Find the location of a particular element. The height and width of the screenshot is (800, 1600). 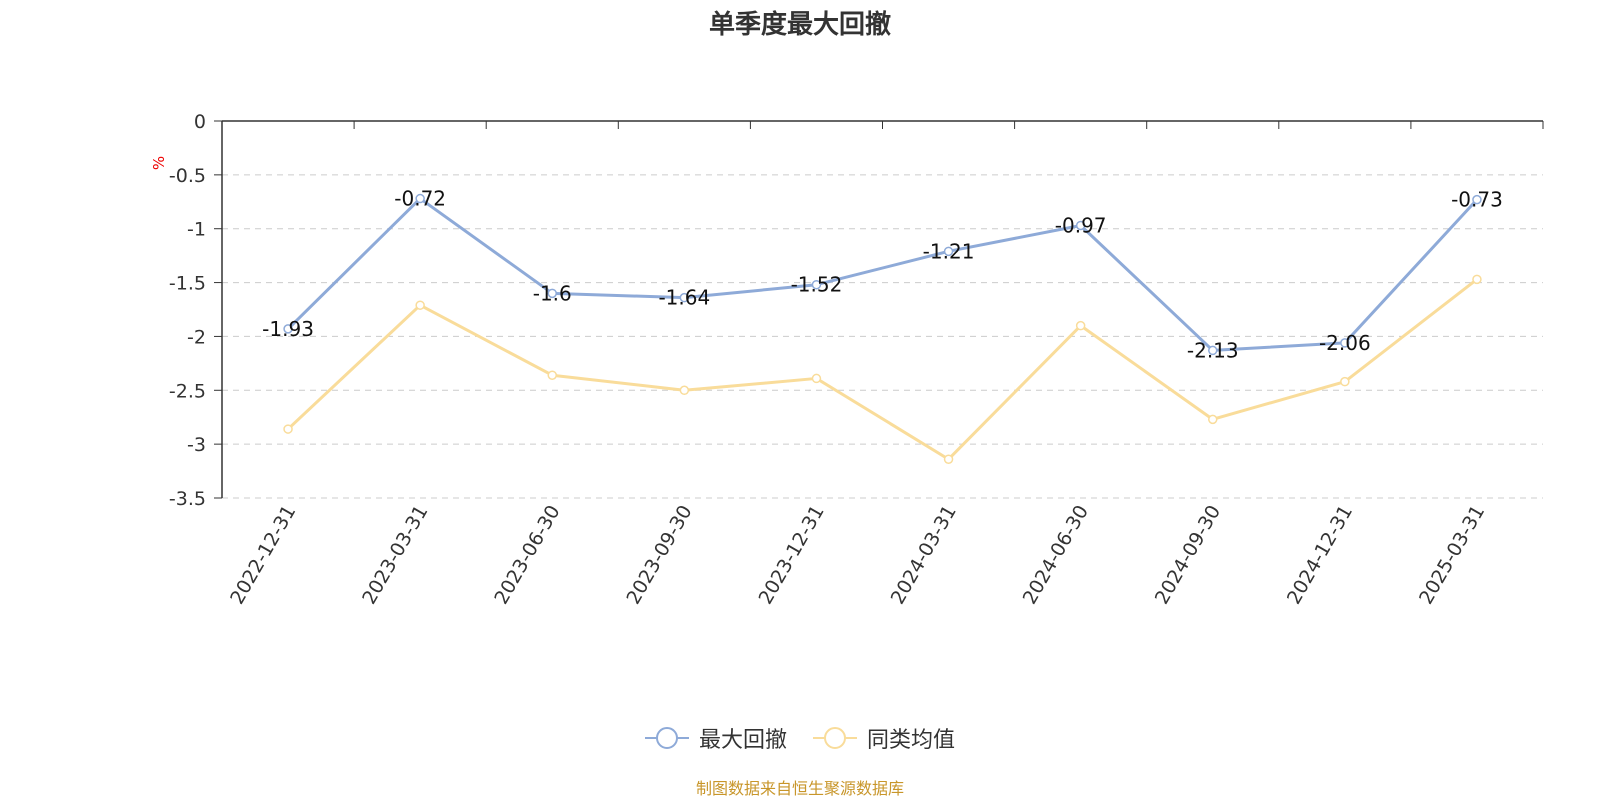

series-line-drawdown is located at coordinates (882, 274).